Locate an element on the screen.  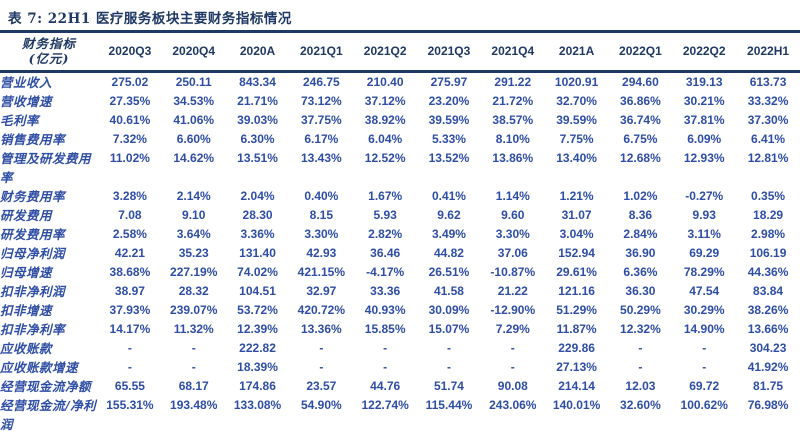
row-label: 经营现金流净额 is located at coordinates (46, 386).